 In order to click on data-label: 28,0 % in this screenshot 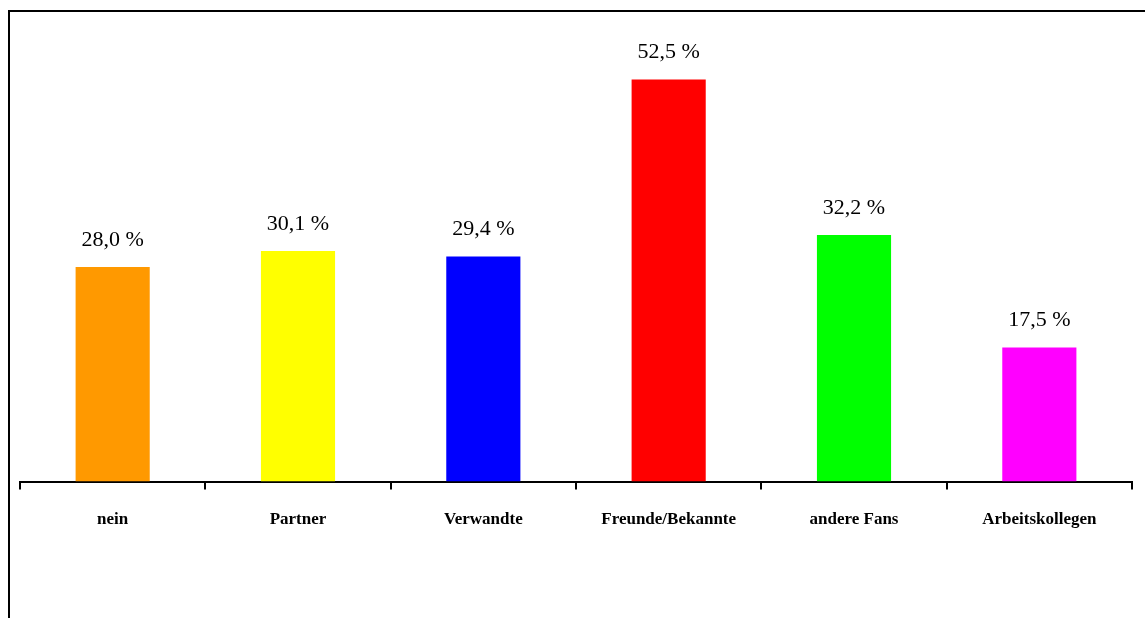, I will do `click(112, 238)`.